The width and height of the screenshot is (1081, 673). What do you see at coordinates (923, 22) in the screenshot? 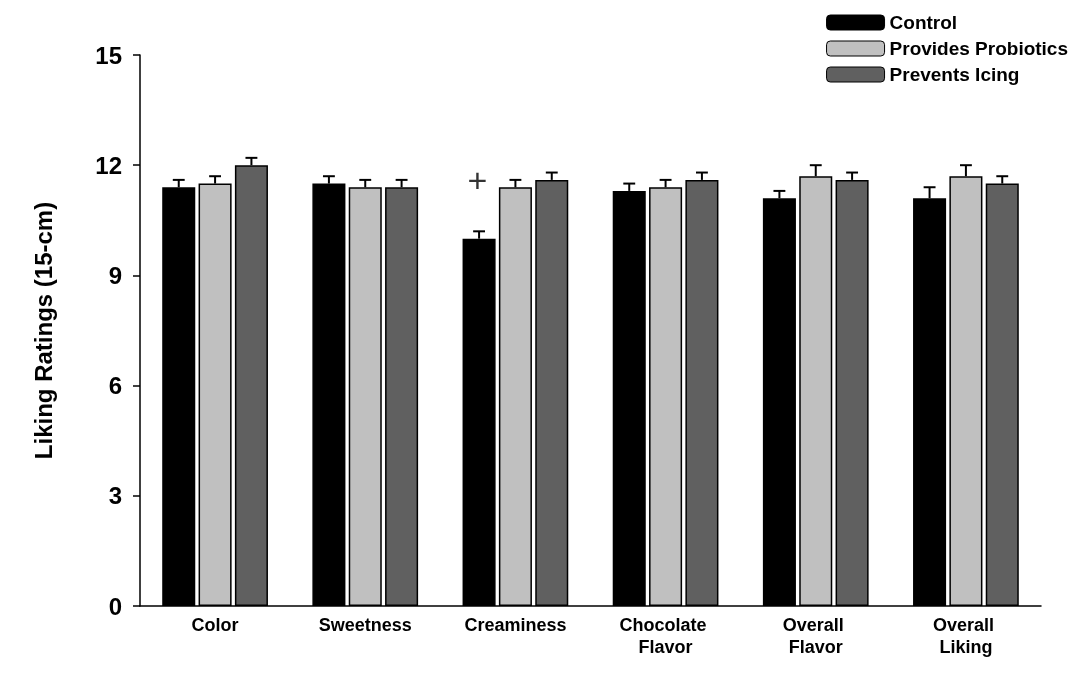
I see `legend-label: Control` at bounding box center [923, 22].